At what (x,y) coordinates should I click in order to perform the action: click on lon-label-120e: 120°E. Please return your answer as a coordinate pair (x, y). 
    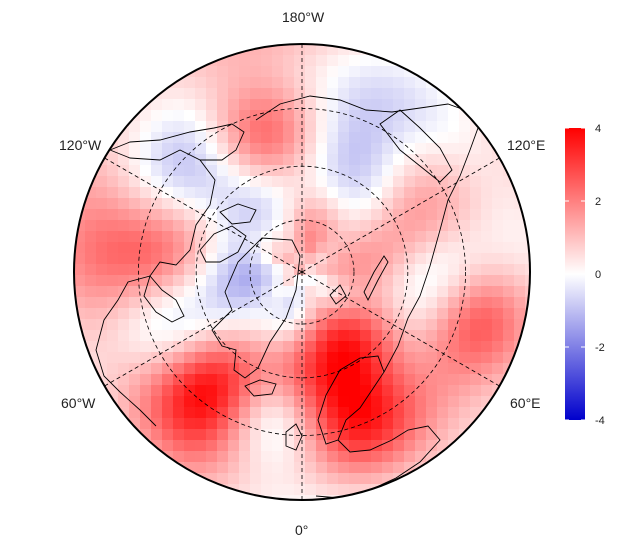
    Looking at the image, I should click on (526, 145).